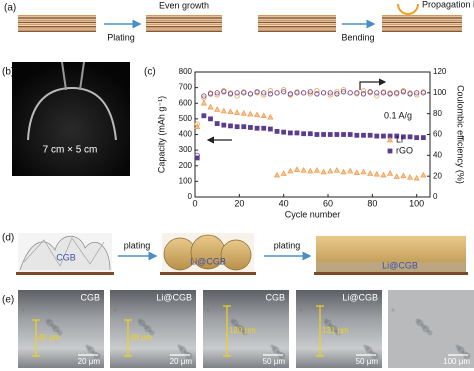 The width and height of the screenshot is (474, 371). I want to click on sem-image: Li@CGB 131 μm 50 μm, so click(339, 329).